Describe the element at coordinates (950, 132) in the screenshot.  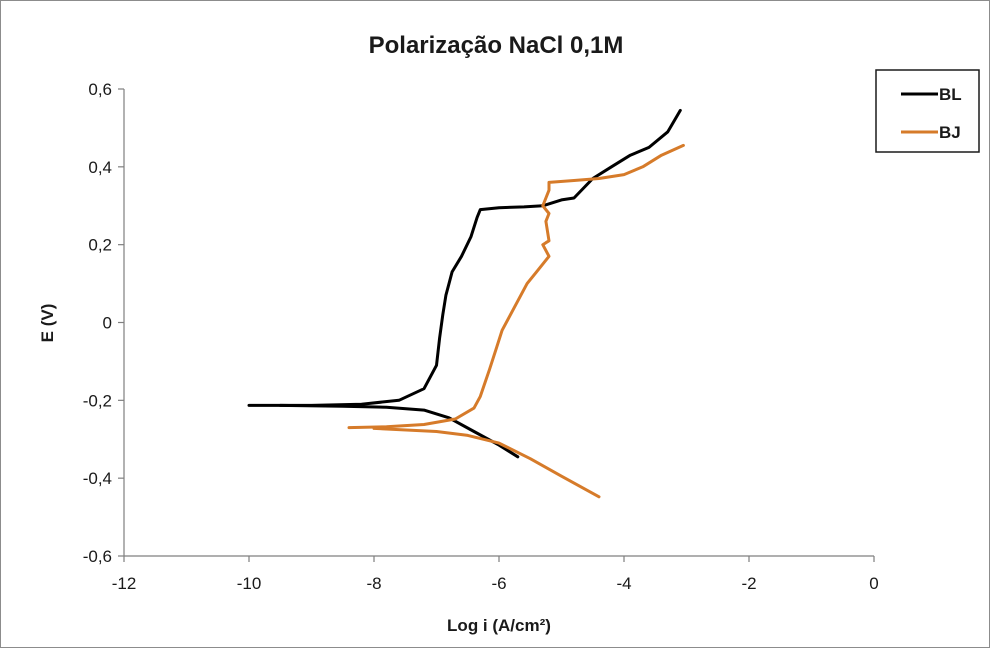
I see `legend-label: BJ` at that location.